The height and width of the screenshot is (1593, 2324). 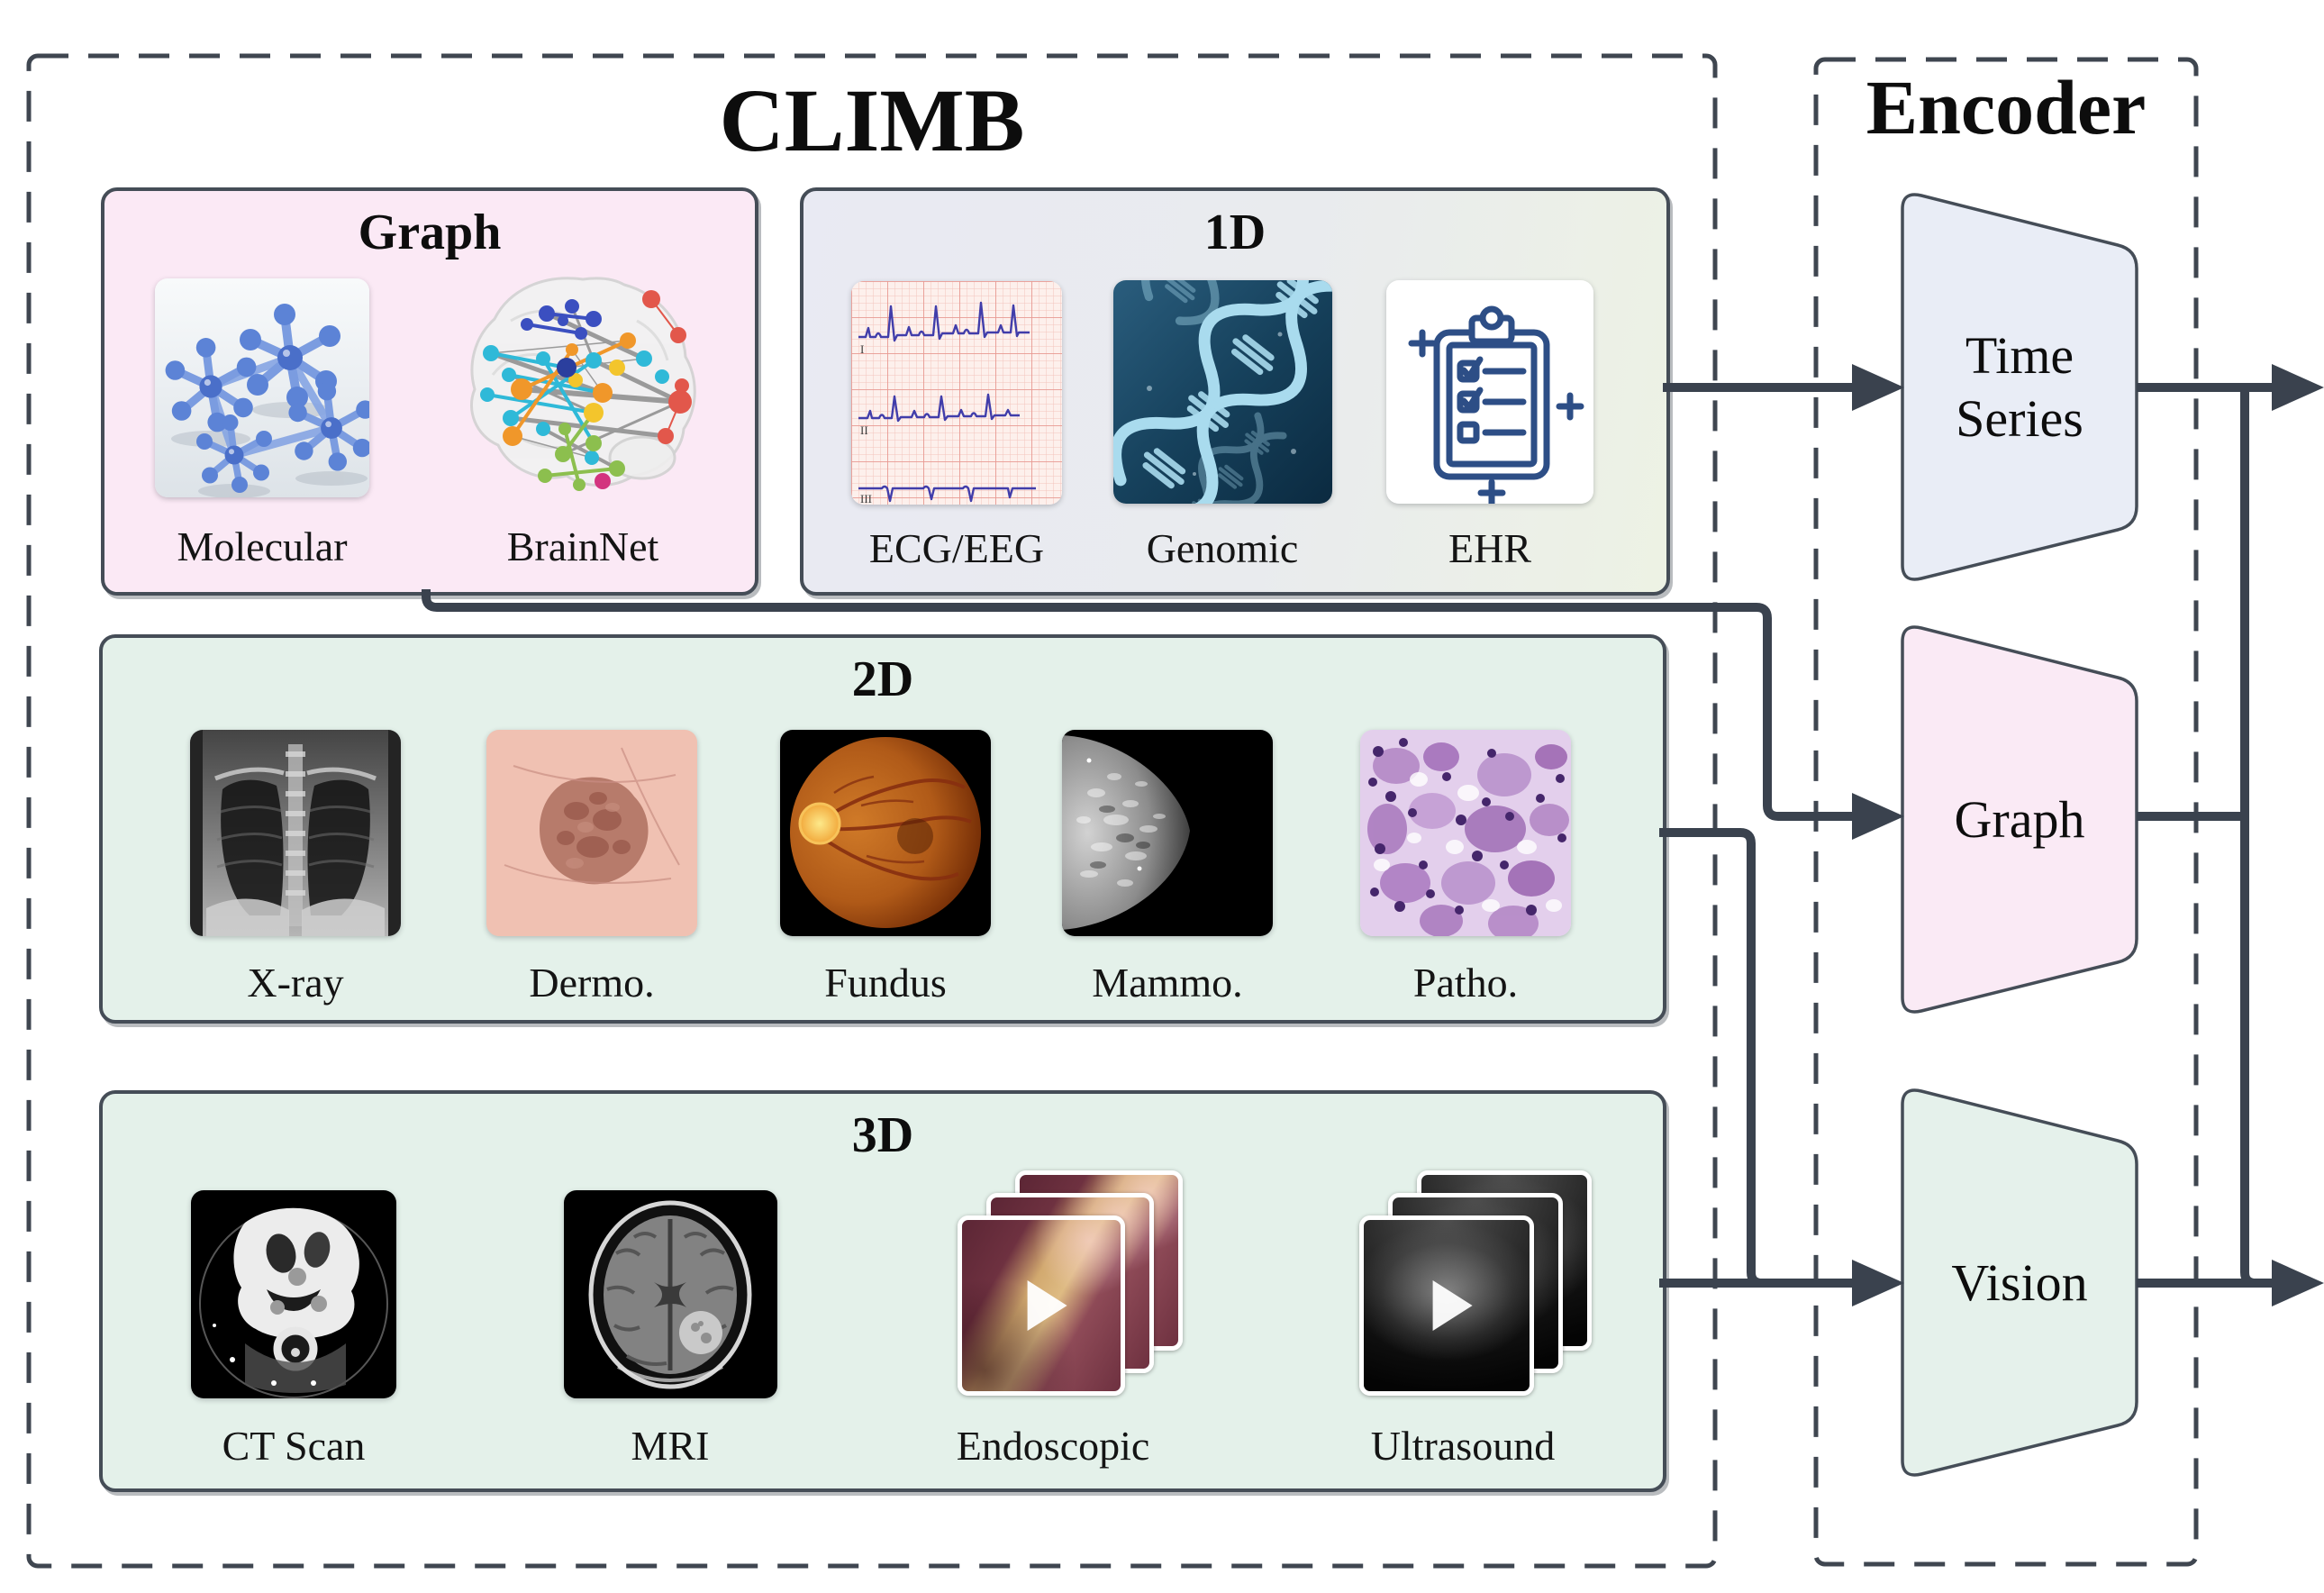 I want to click on modality-caption: BrainNet, so click(x=583, y=546).